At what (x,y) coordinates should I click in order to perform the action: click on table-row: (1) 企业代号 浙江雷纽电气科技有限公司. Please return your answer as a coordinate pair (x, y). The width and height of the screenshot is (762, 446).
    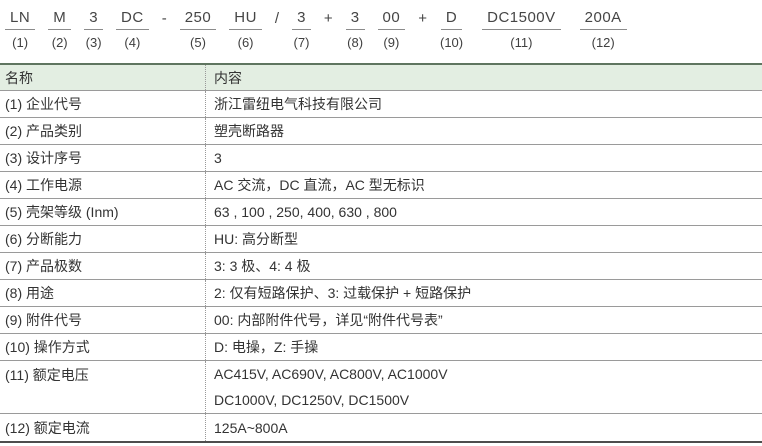
    Looking at the image, I should click on (381, 104).